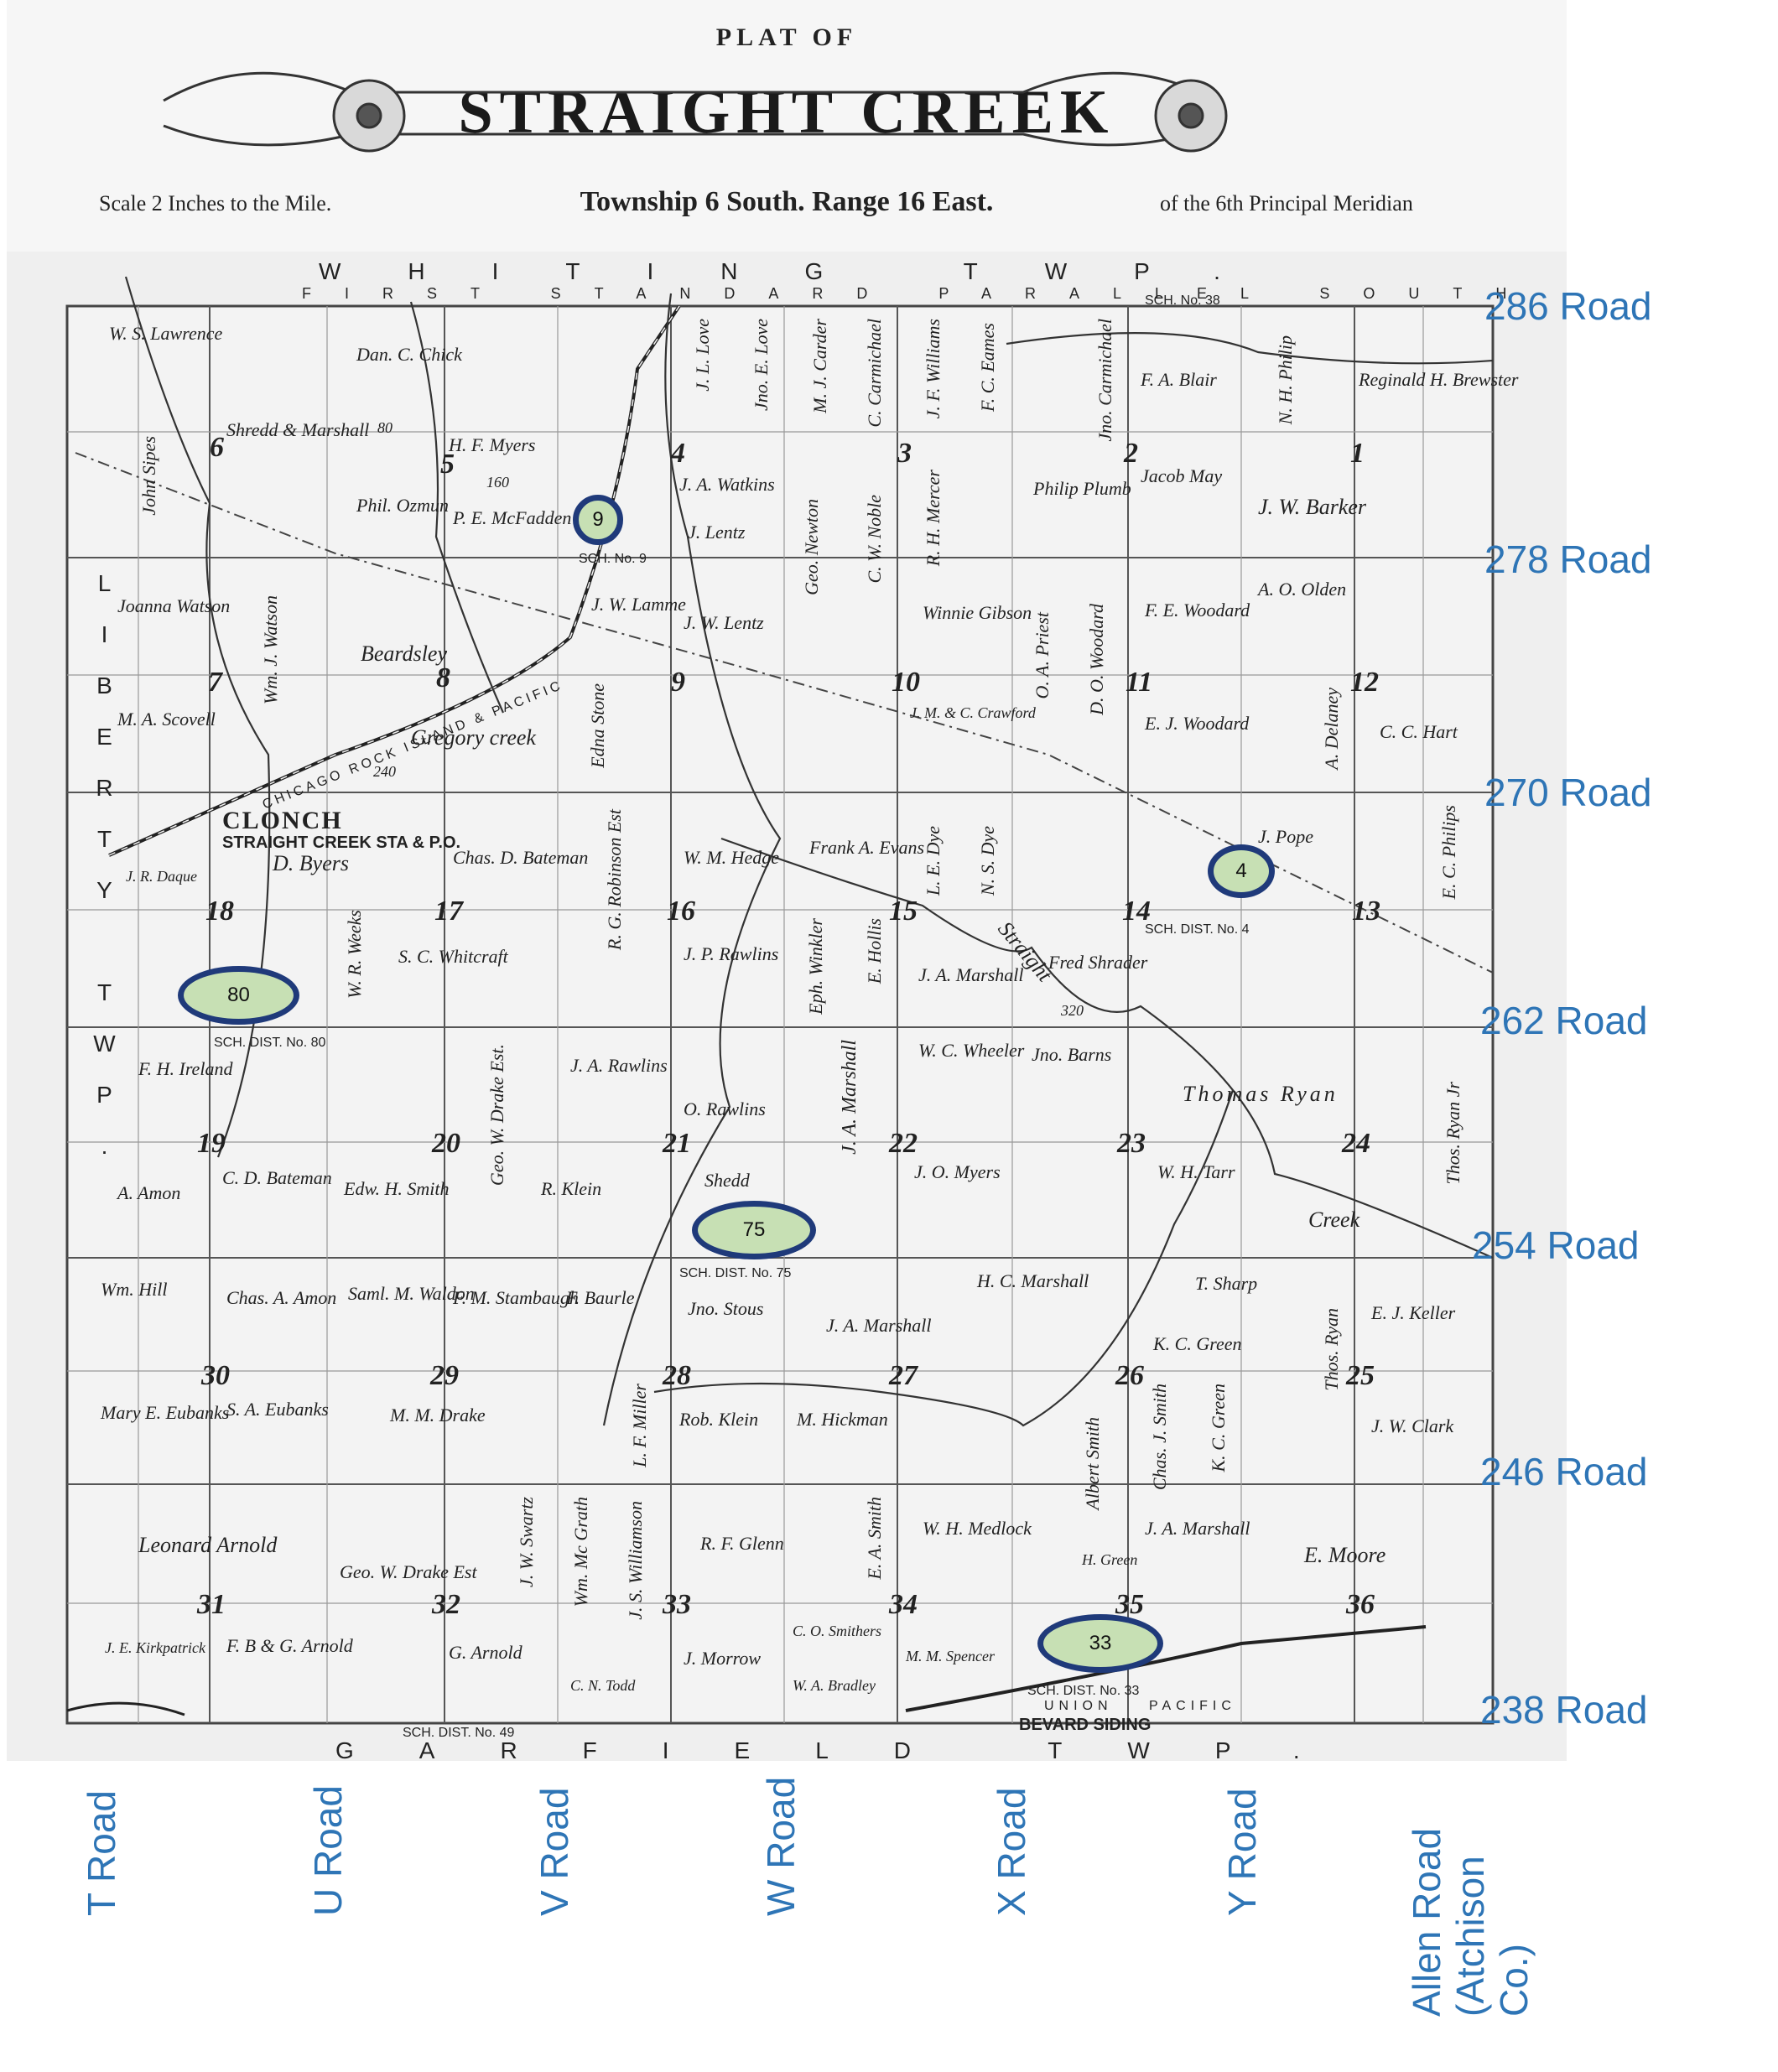 The width and height of the screenshot is (1778, 2072). I want to click on owner-label: Jno. Stous, so click(726, 1308).